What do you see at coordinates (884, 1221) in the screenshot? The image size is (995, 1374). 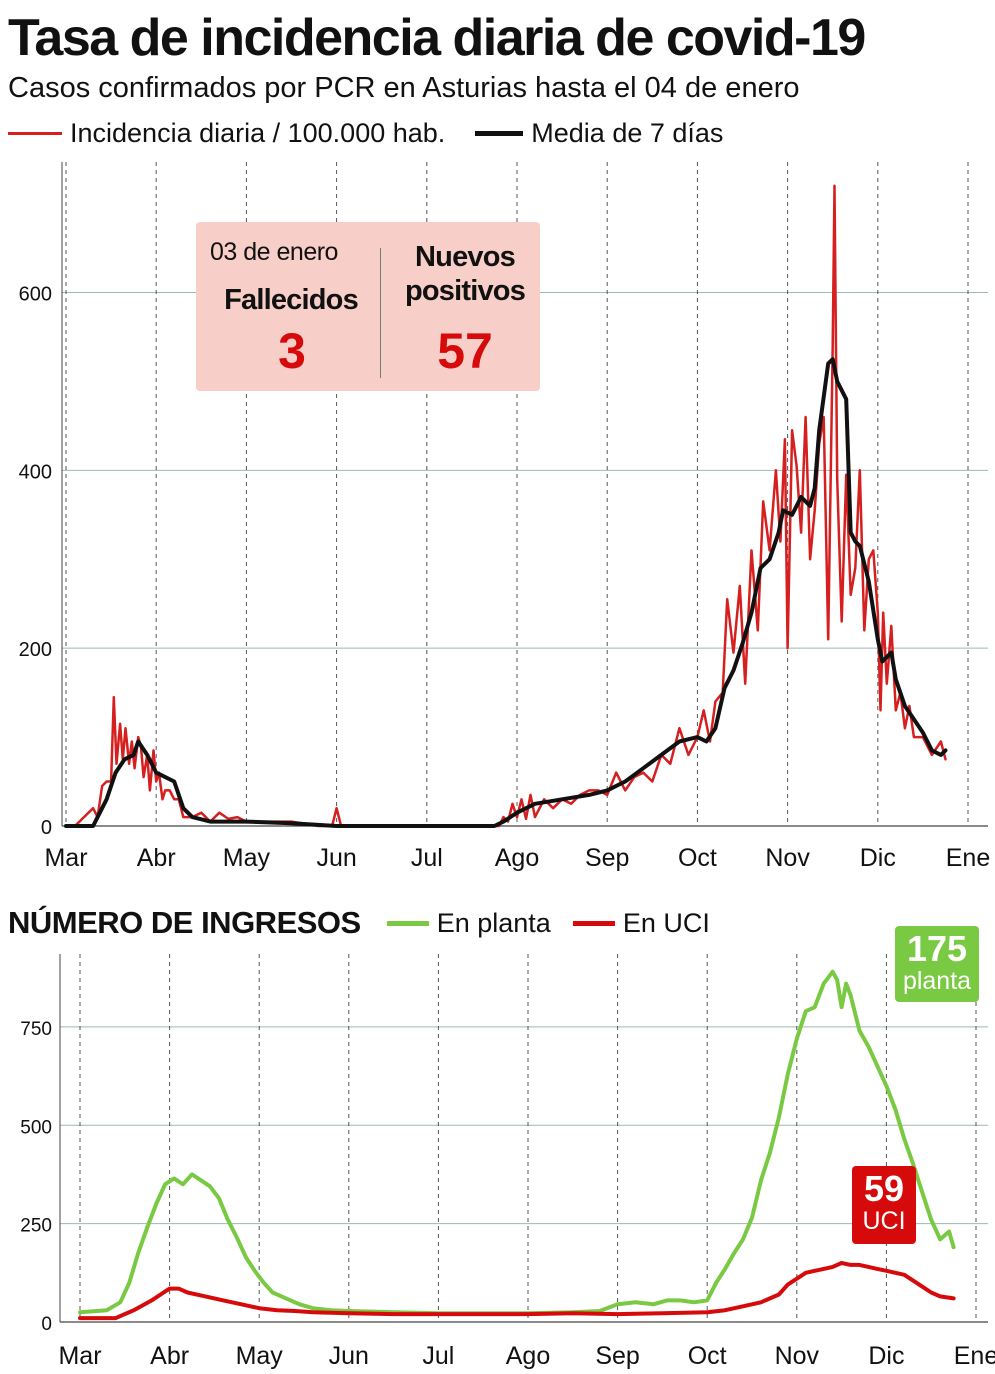 I see `uci-callout-label: UCI` at bounding box center [884, 1221].